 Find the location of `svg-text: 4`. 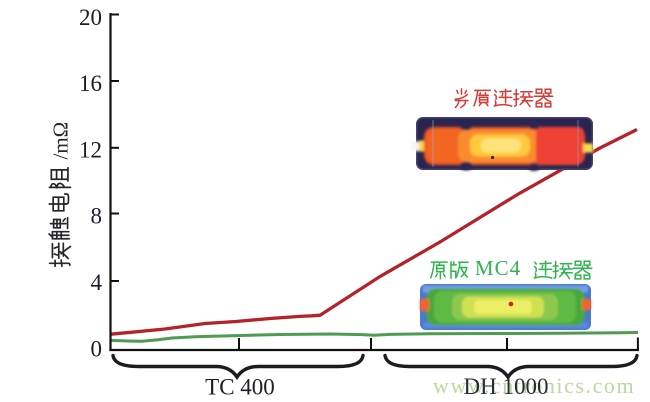

svg-text: 4 is located at coordinates (97, 282).